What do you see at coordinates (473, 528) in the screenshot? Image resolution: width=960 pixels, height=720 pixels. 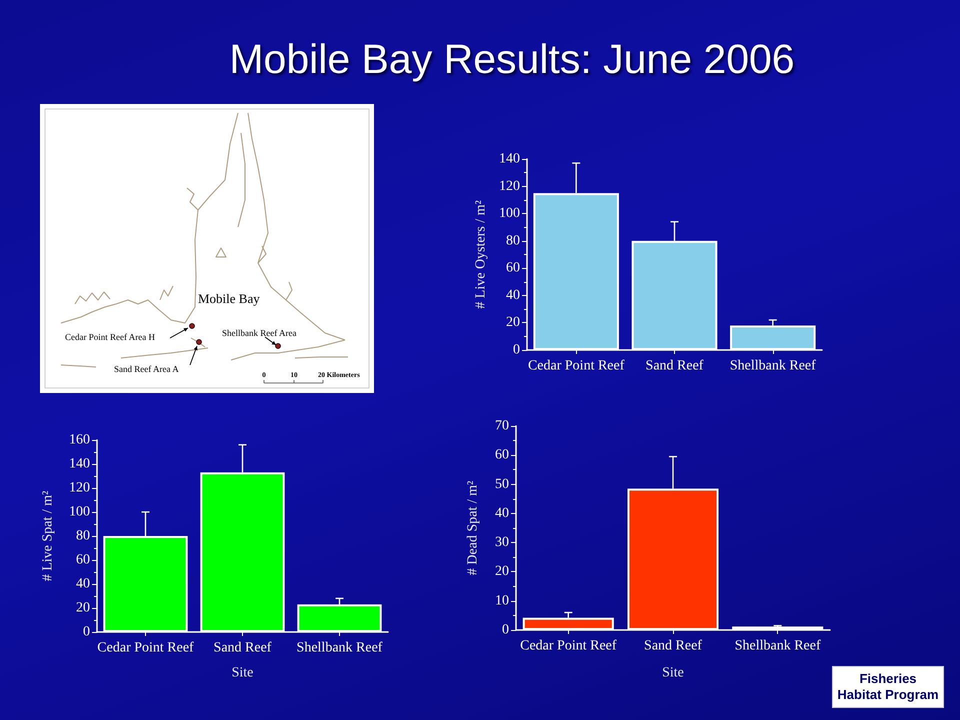 I see `y-axis-title: # Dead Spat / m²` at bounding box center [473, 528].